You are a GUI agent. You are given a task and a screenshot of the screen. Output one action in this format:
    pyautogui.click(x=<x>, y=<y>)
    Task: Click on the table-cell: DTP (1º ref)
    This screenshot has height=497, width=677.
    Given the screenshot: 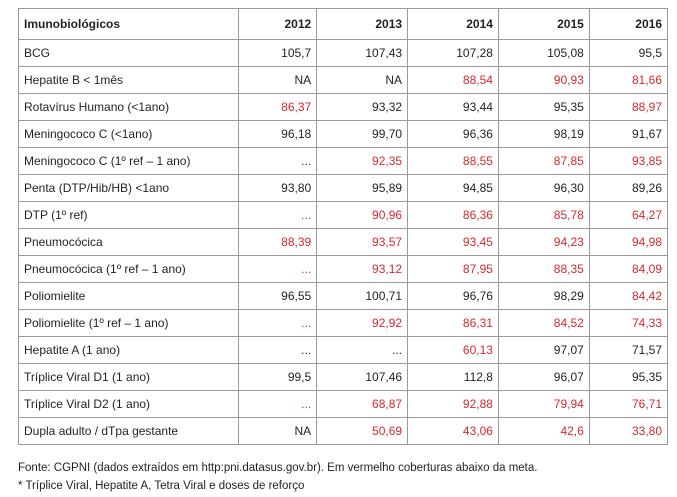 What is the action you would take?
    pyautogui.click(x=128, y=215)
    